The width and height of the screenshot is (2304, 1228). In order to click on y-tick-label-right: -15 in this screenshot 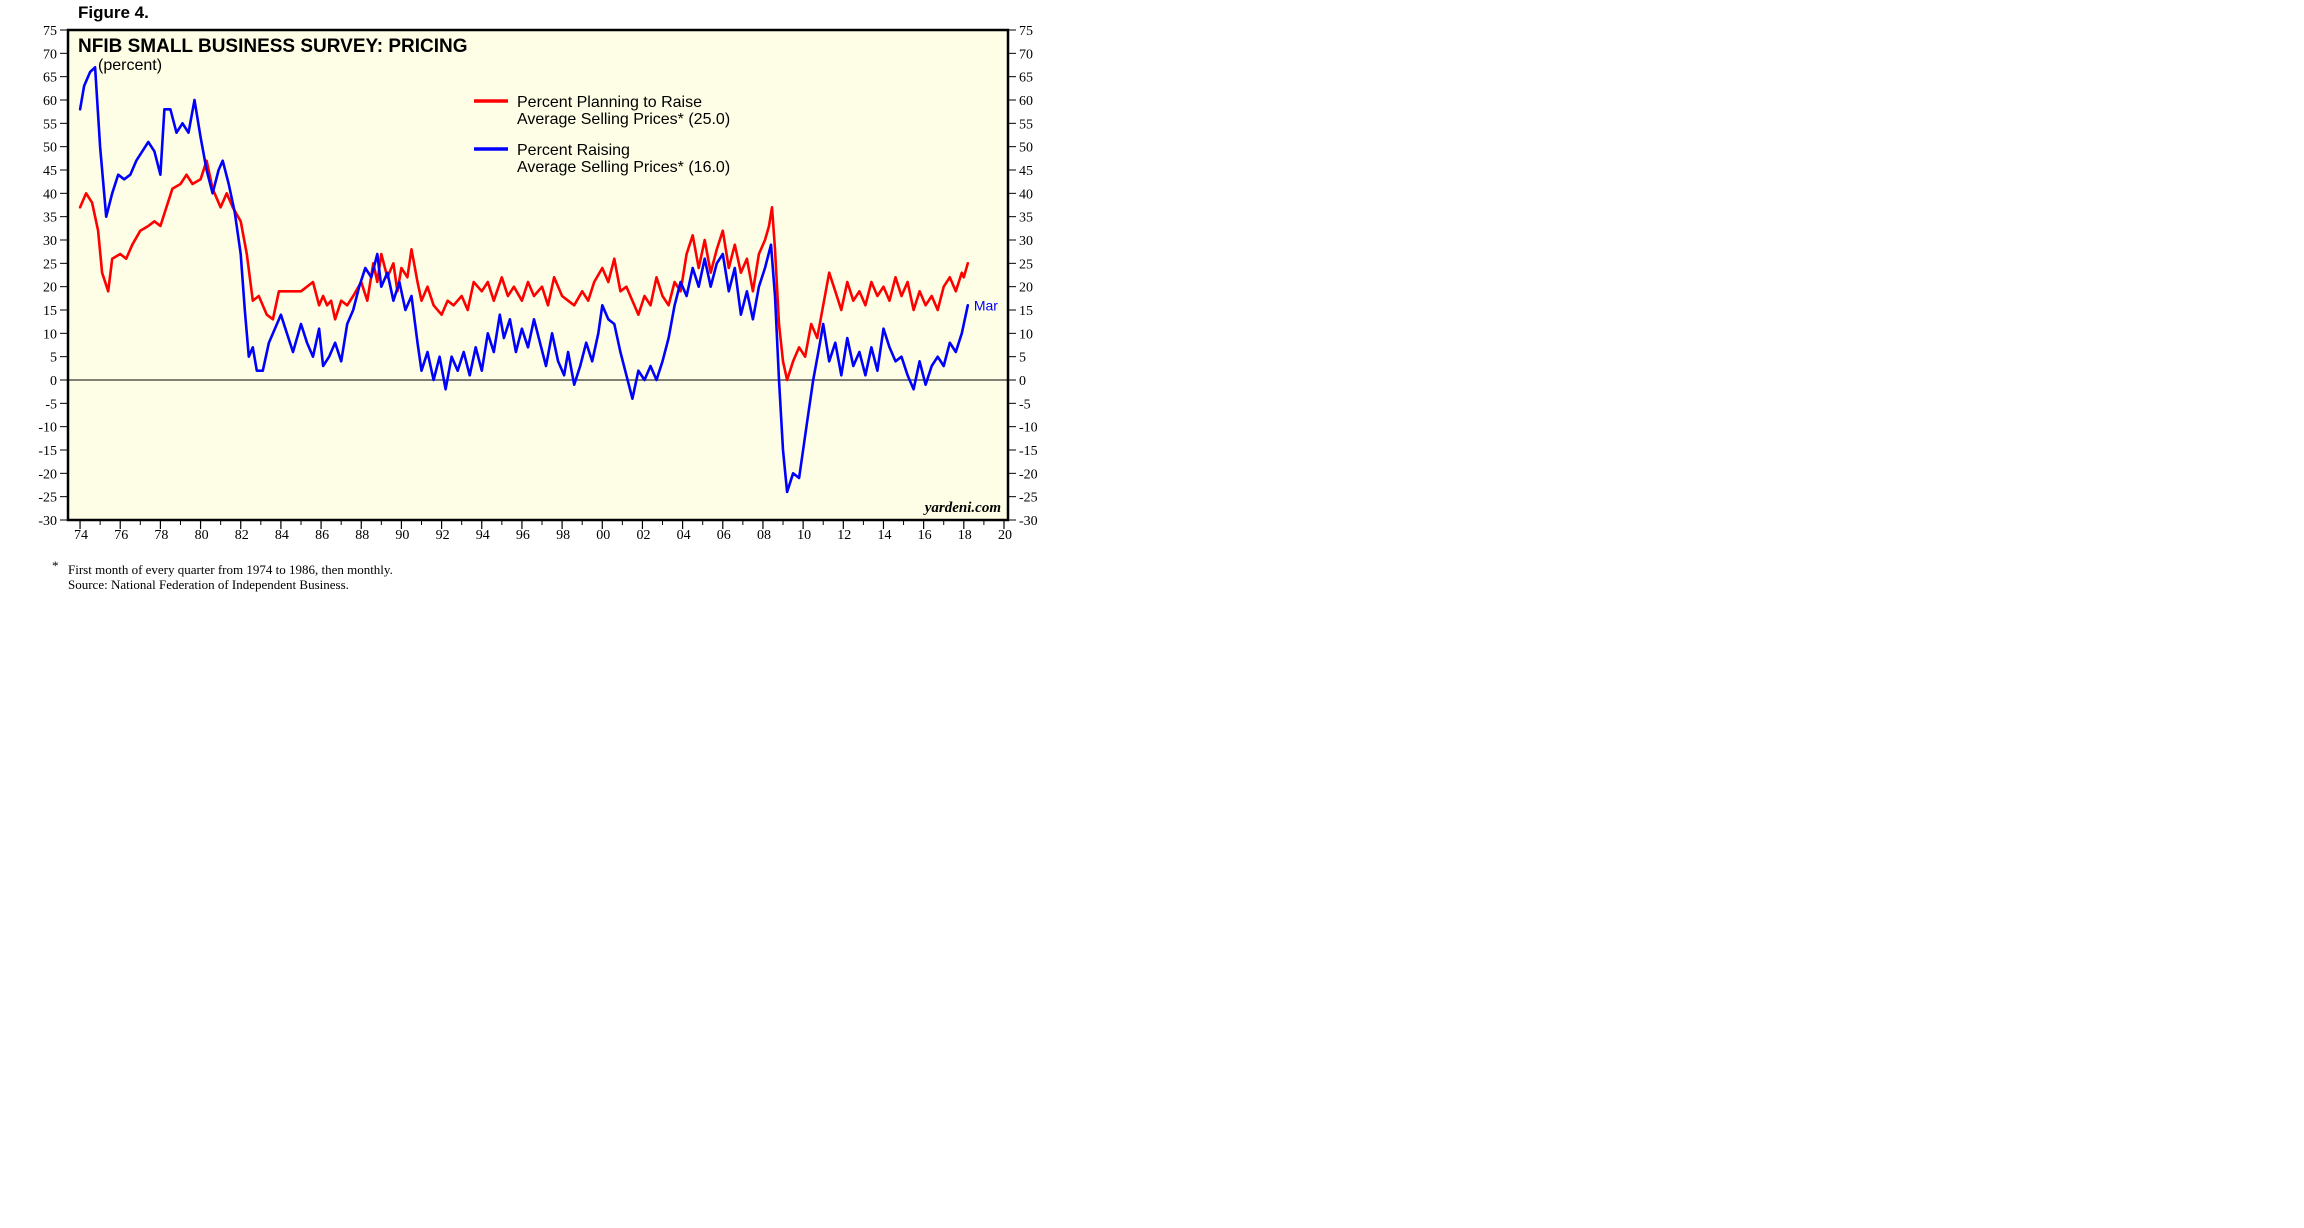, I will do `click(1028, 451)`.